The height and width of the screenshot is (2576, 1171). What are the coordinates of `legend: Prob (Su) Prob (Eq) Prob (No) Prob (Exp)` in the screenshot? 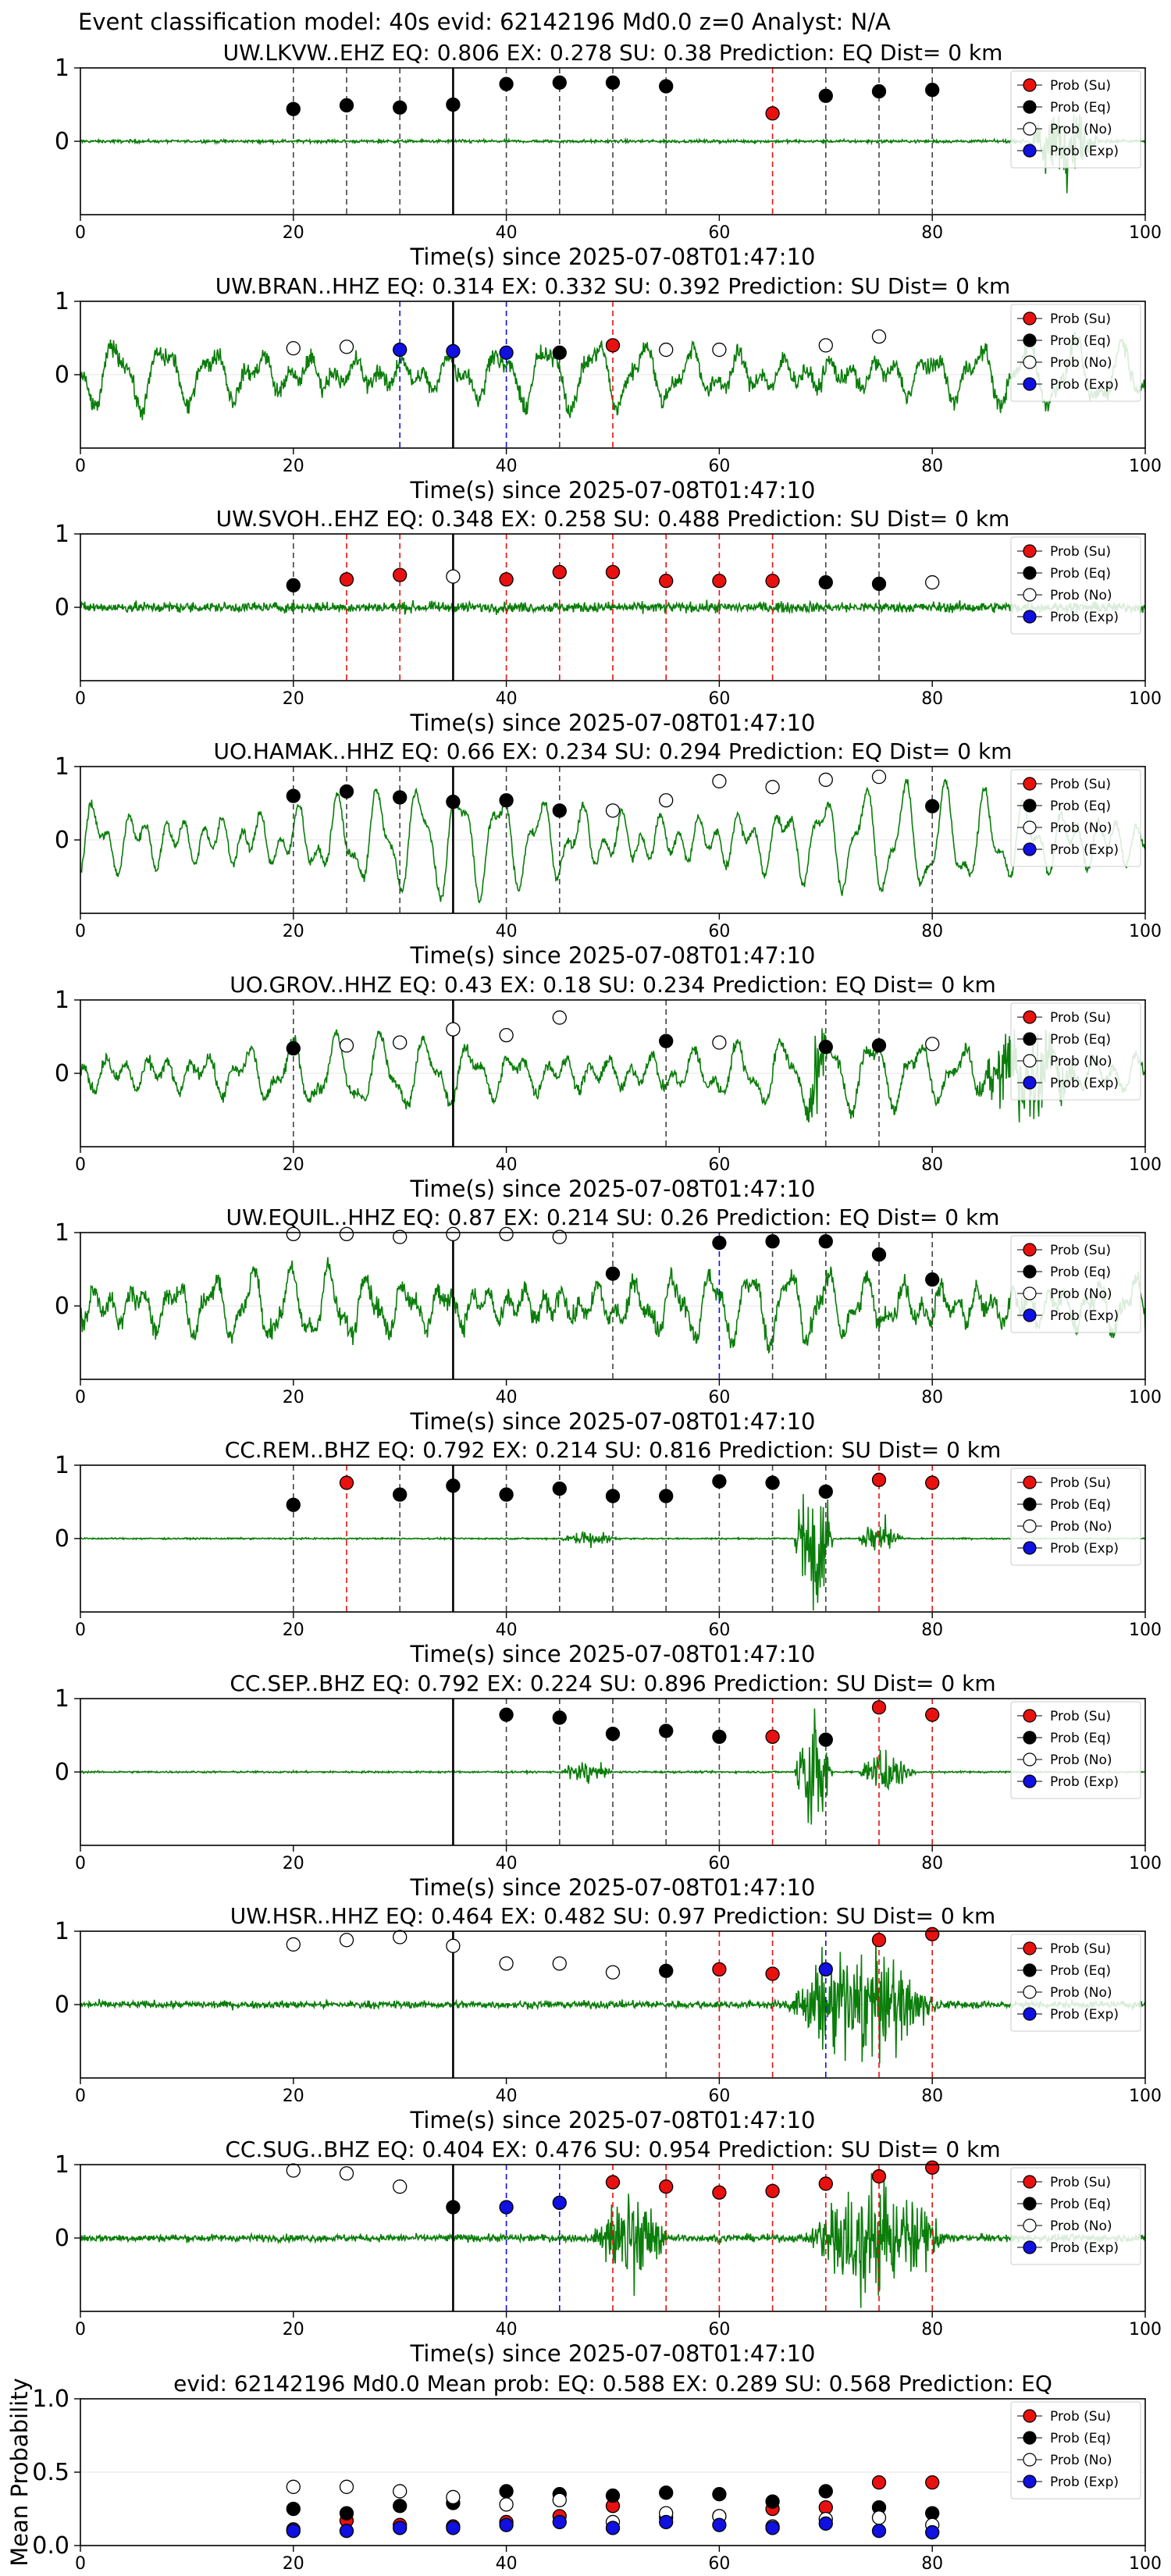 It's located at (1075, 2450).